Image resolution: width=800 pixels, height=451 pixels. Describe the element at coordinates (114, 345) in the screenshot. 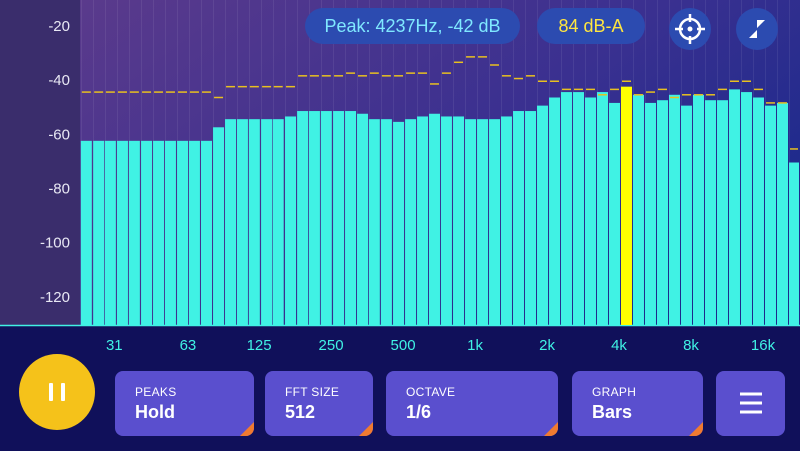

I see `x-tick-label: 31` at that location.